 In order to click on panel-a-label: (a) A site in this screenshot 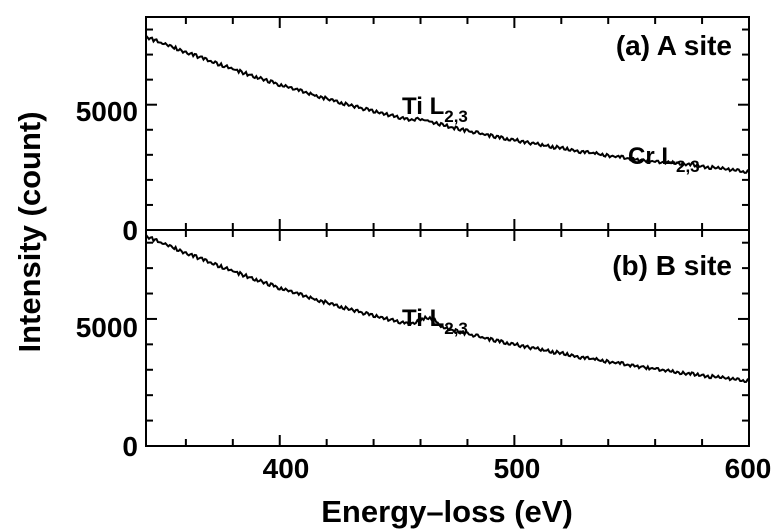, I will do `click(674, 45)`.